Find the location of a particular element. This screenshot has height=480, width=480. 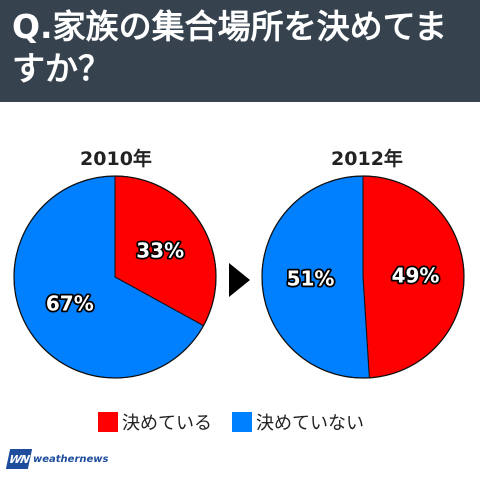

pie-1-label-1: 51% is located at coordinates (311, 279).